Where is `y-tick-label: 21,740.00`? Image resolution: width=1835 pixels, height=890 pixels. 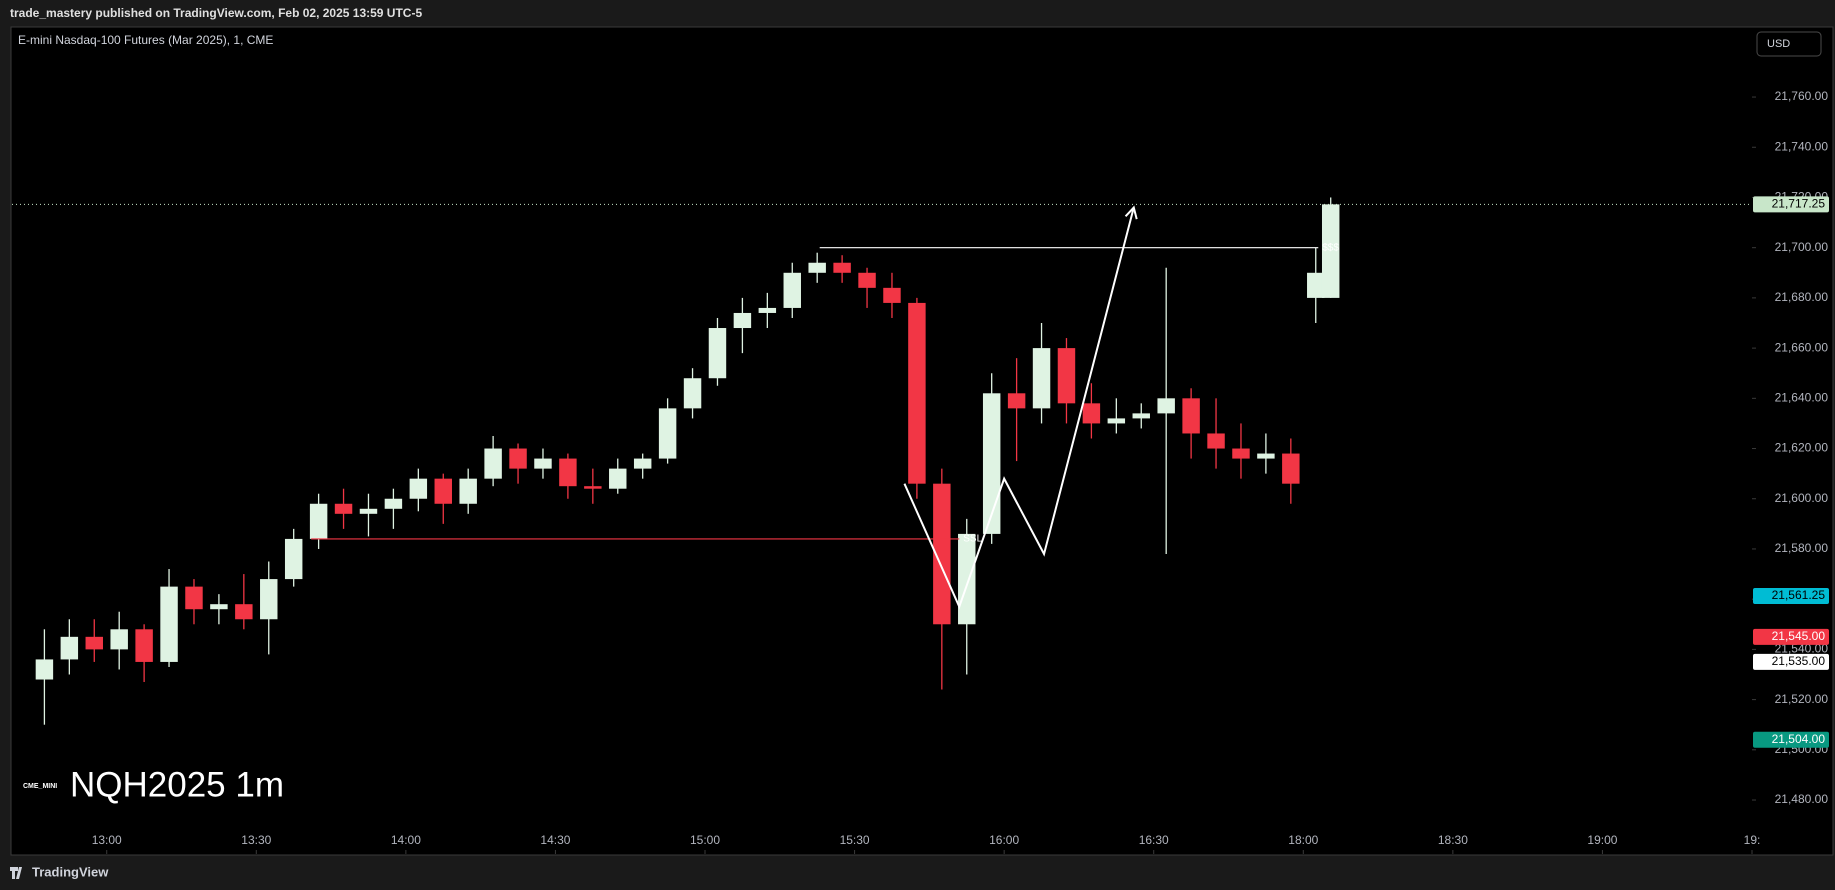
y-tick-label: 21,740.00 is located at coordinates (1802, 146).